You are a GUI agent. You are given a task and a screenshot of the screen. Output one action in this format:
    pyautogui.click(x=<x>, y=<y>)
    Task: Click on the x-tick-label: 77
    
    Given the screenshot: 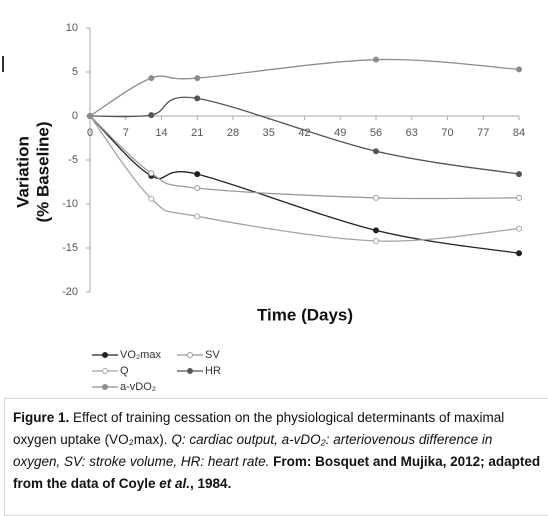 What is the action you would take?
    pyautogui.click(x=483, y=133)
    